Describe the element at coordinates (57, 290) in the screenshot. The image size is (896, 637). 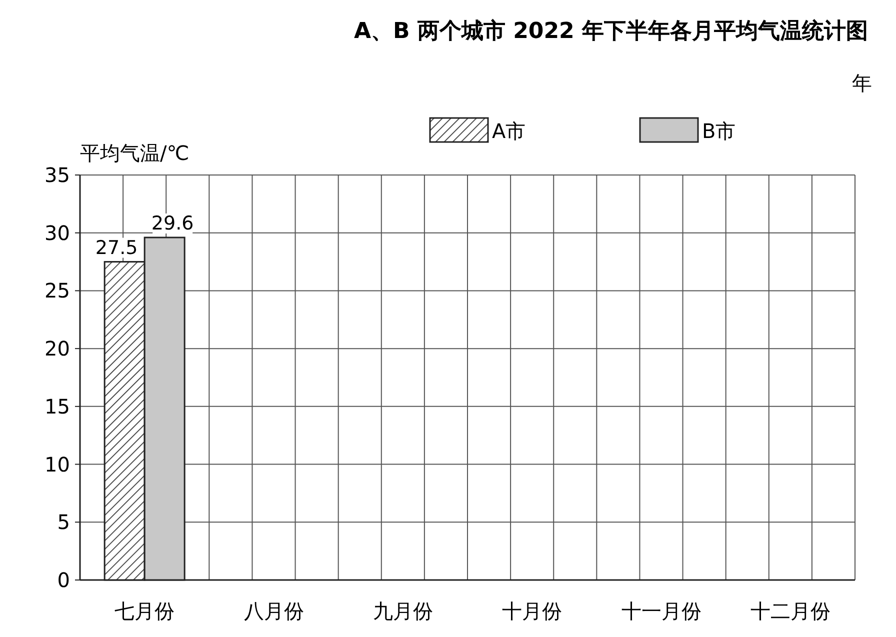
I see `y-tick-label: 25` at that location.